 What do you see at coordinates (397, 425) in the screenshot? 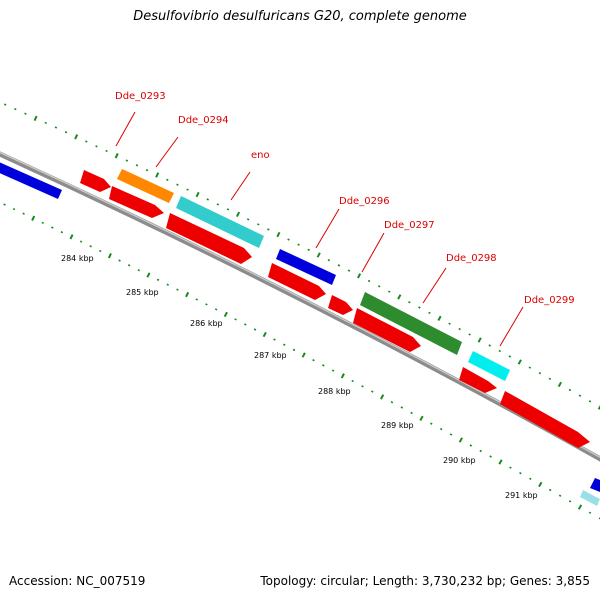
I see `kbp-label-289: 289 kbp` at bounding box center [397, 425].